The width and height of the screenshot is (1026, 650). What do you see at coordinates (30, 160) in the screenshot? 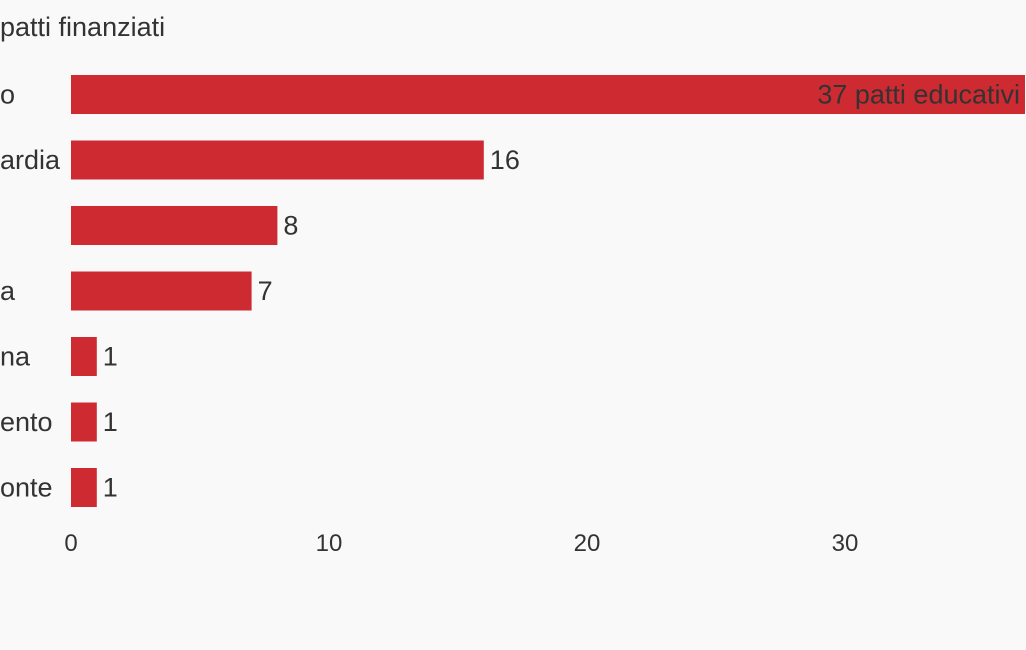
I see `category-label-1: ardia` at bounding box center [30, 160].